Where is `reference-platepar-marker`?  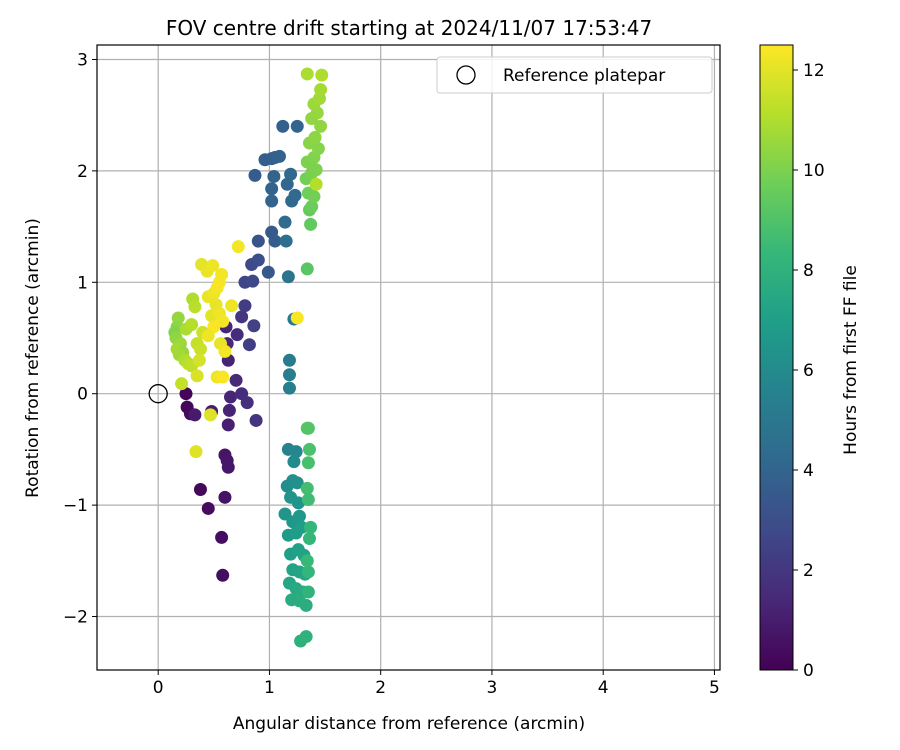
reference-platepar-marker is located at coordinates (158, 394).